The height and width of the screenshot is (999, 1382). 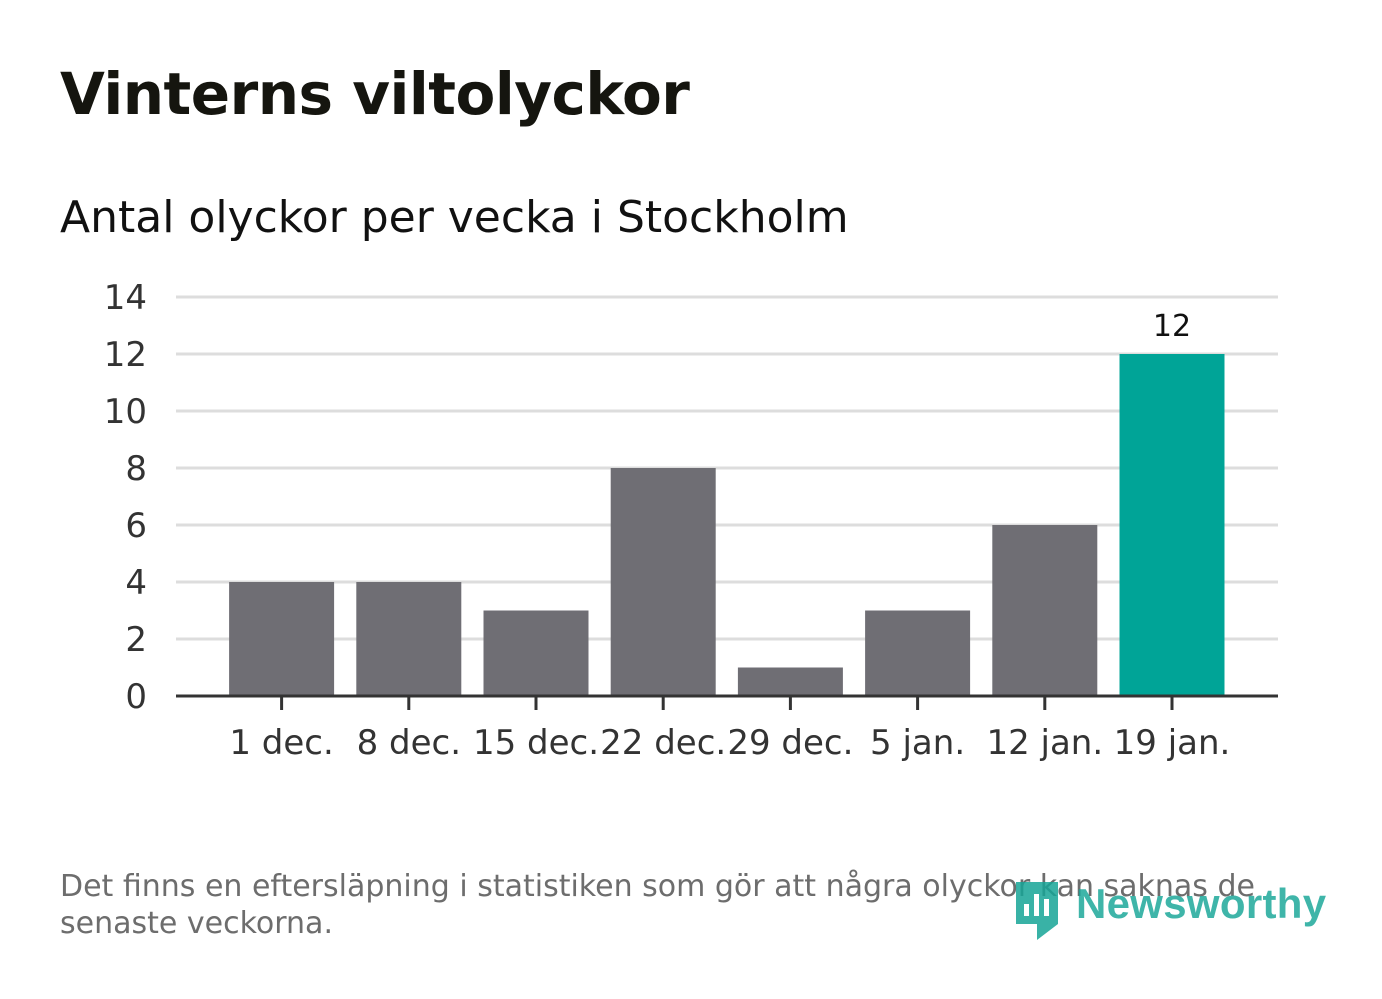 I want to click on y-tick-label: 4, so click(x=136, y=583).